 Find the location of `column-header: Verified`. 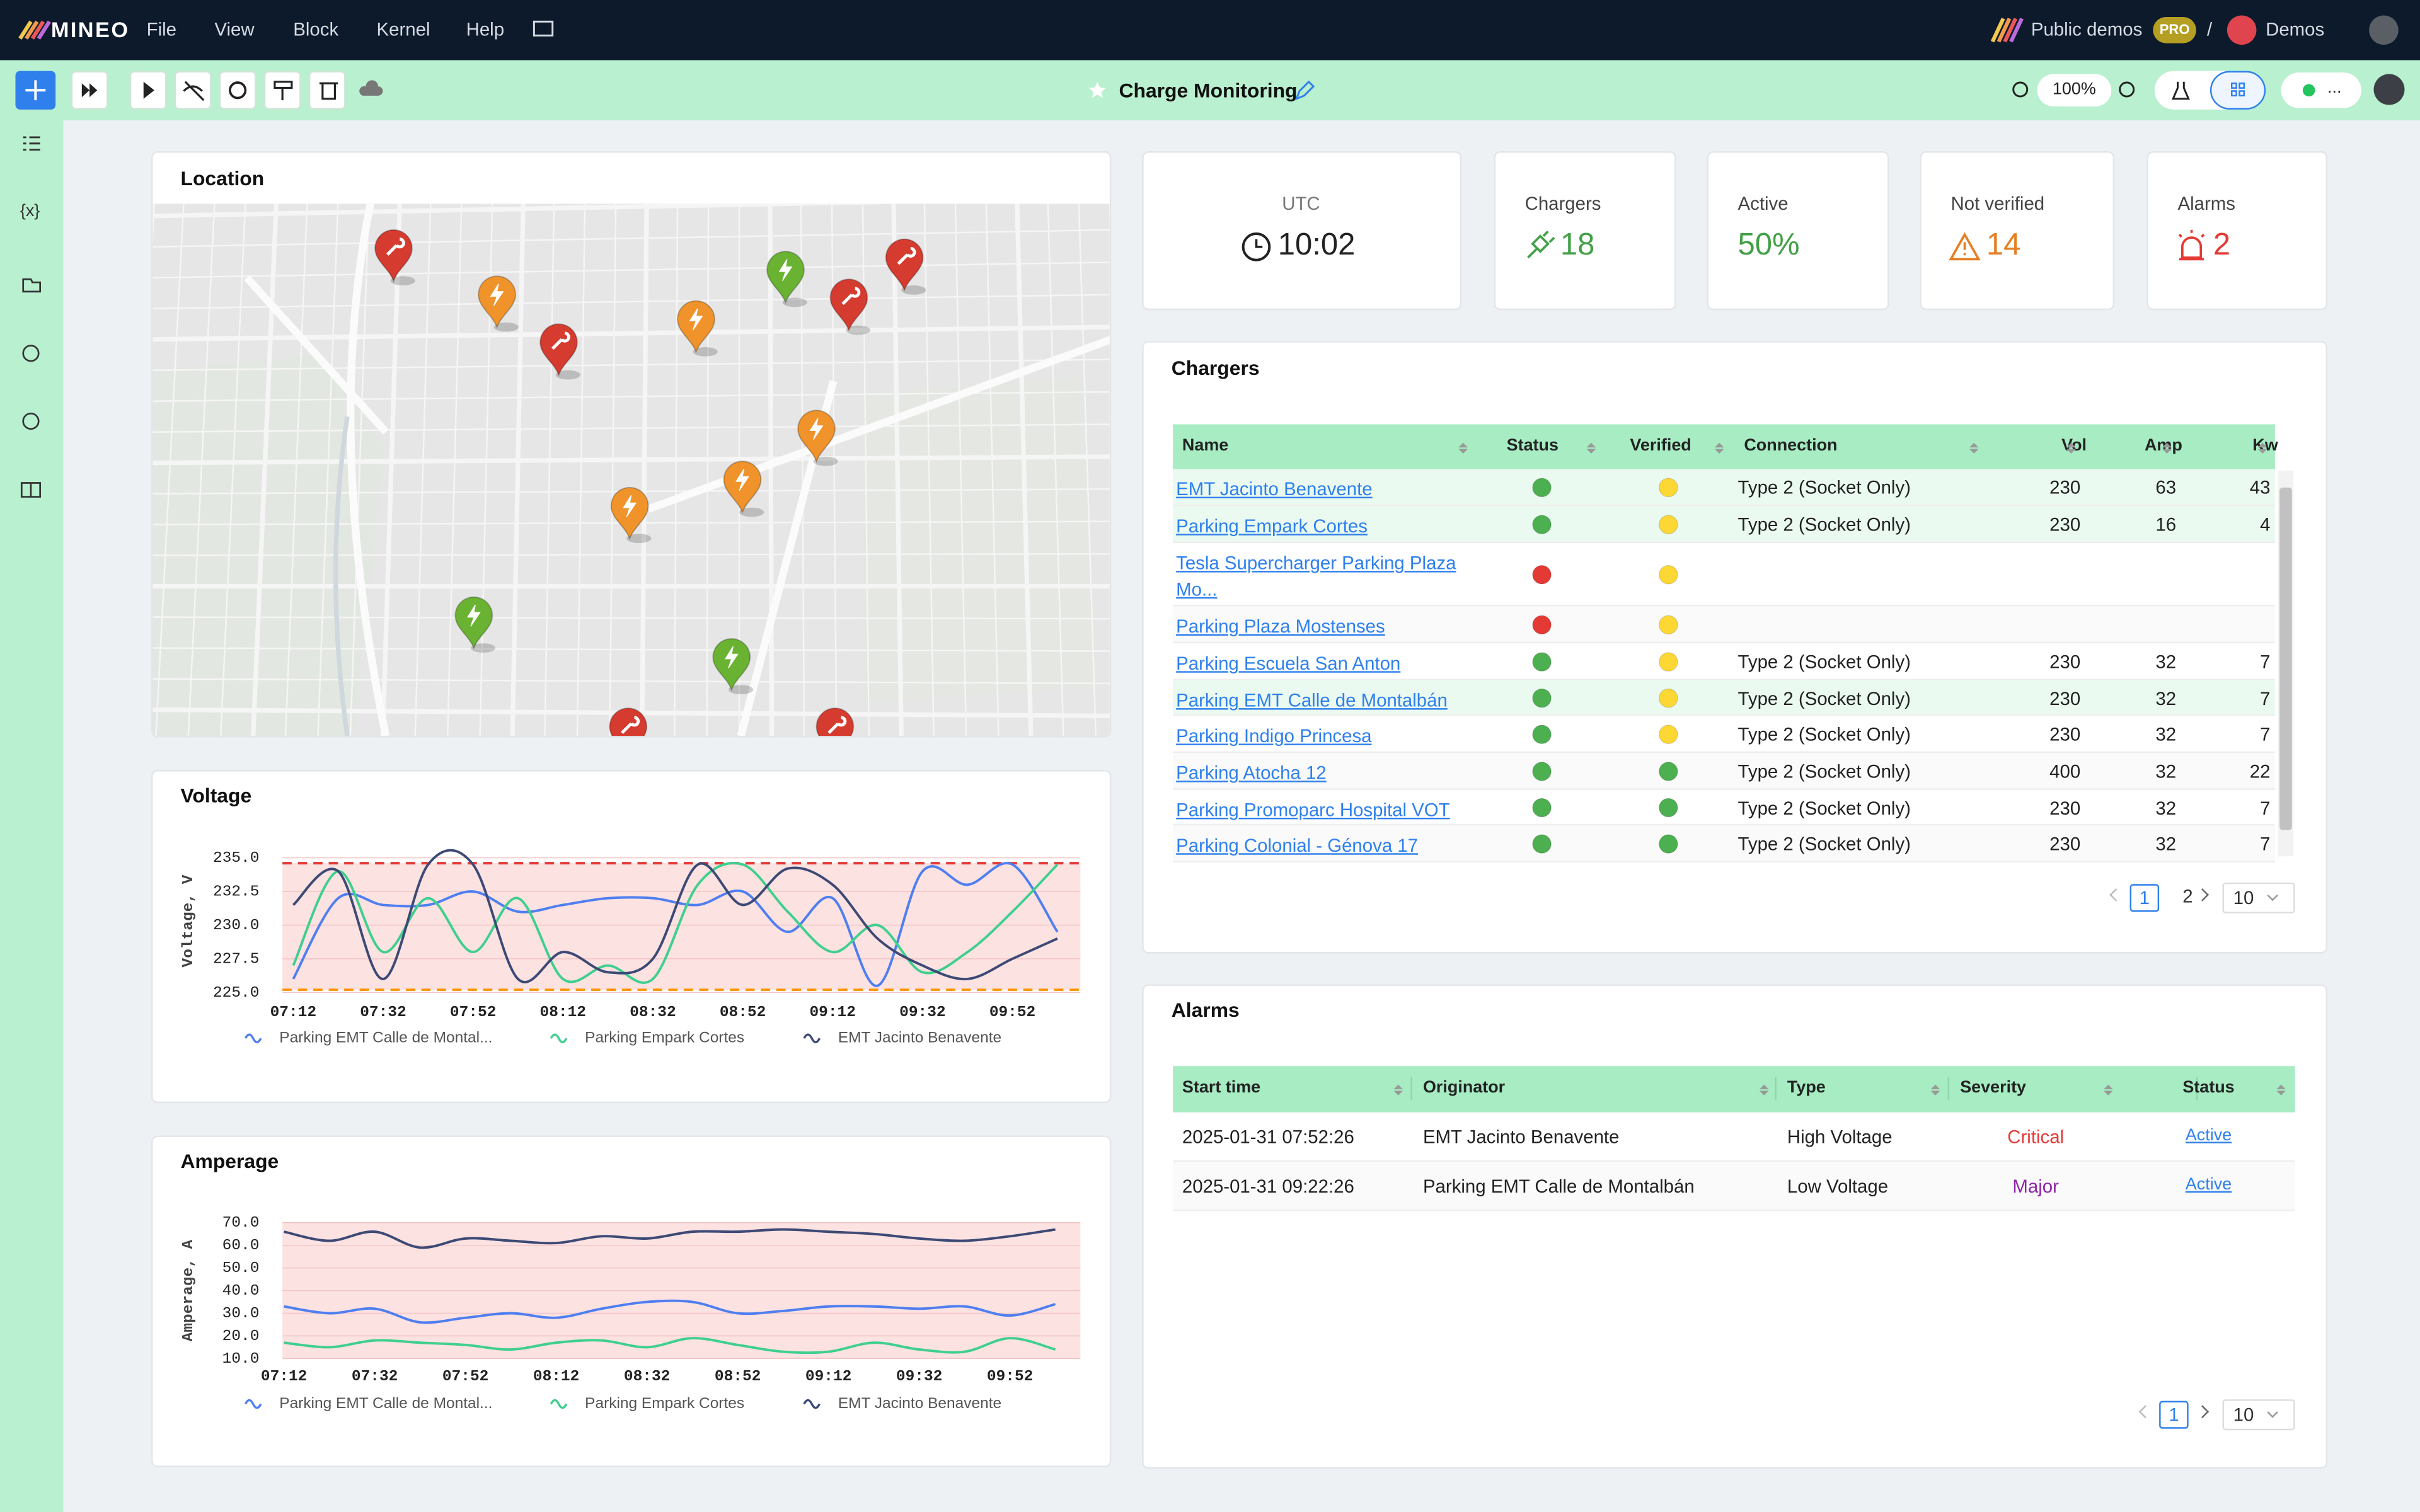

column-header: Verified is located at coordinates (1661, 446).